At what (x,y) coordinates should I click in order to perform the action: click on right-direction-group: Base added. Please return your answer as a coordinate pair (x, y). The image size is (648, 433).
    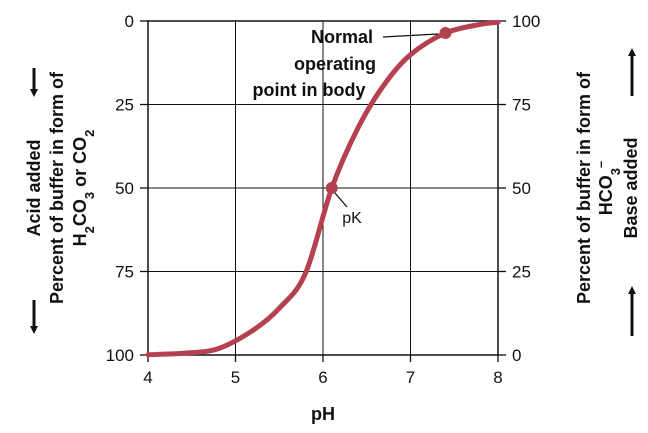
    Looking at the image, I should click on (631, 187).